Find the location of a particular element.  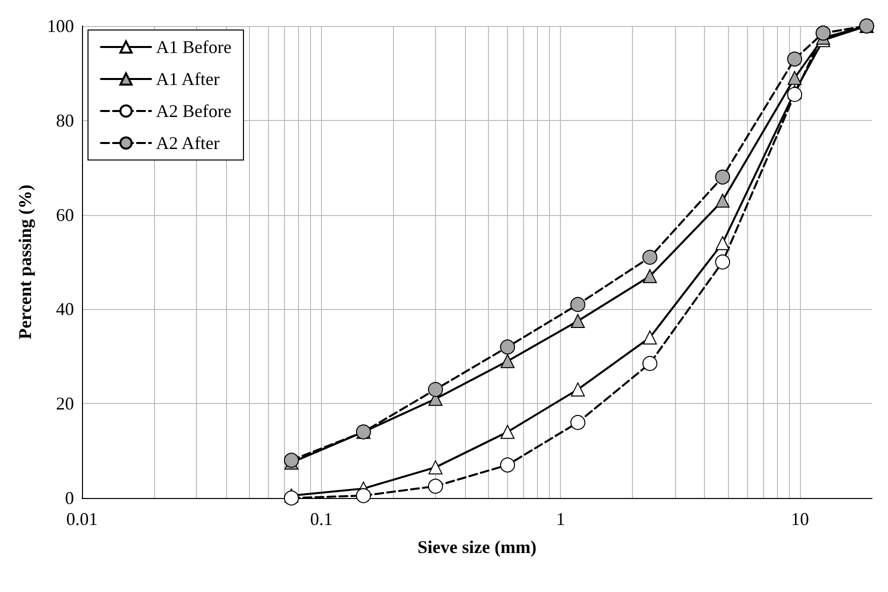

x-tick-label: 0.1 is located at coordinates (321, 519).